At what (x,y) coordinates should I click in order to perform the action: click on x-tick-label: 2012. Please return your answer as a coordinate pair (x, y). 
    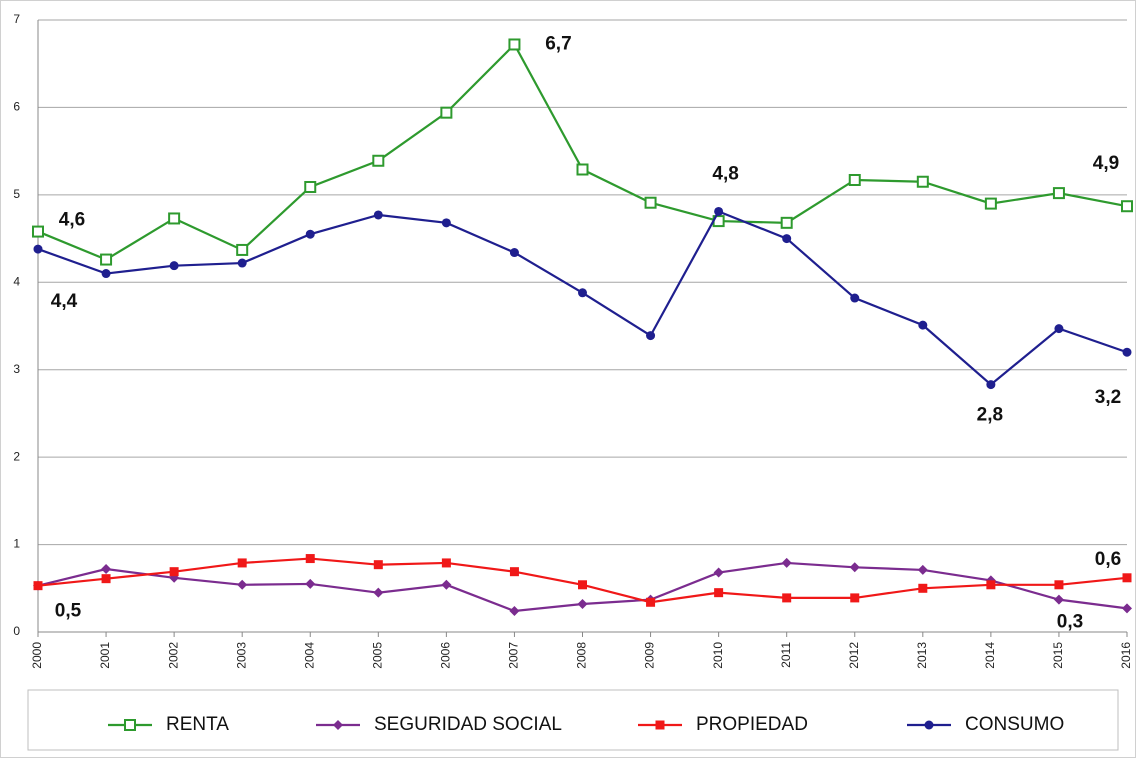
    Looking at the image, I should click on (854, 655).